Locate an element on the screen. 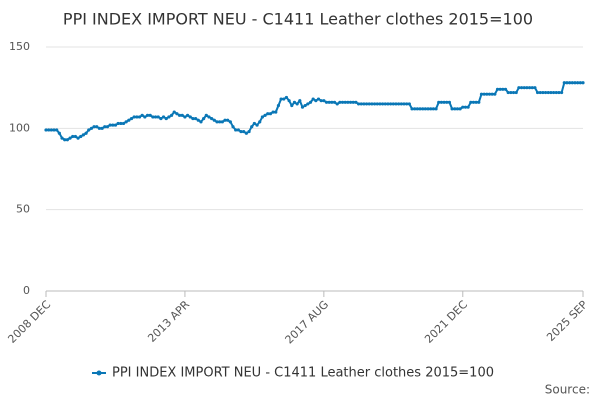 The image size is (600, 400). x-tick-label: 2025 SEP is located at coordinates (567, 321).